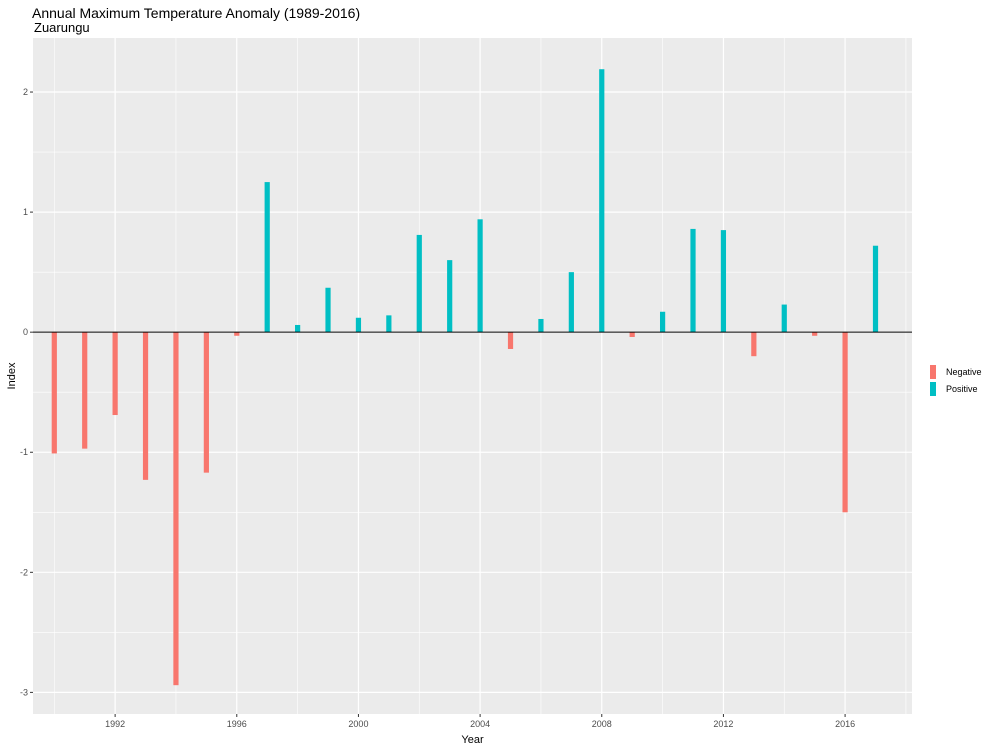 This screenshot has width=1000, height=750. What do you see at coordinates (24, 692) in the screenshot?
I see `y-tick-label: -3` at bounding box center [24, 692].